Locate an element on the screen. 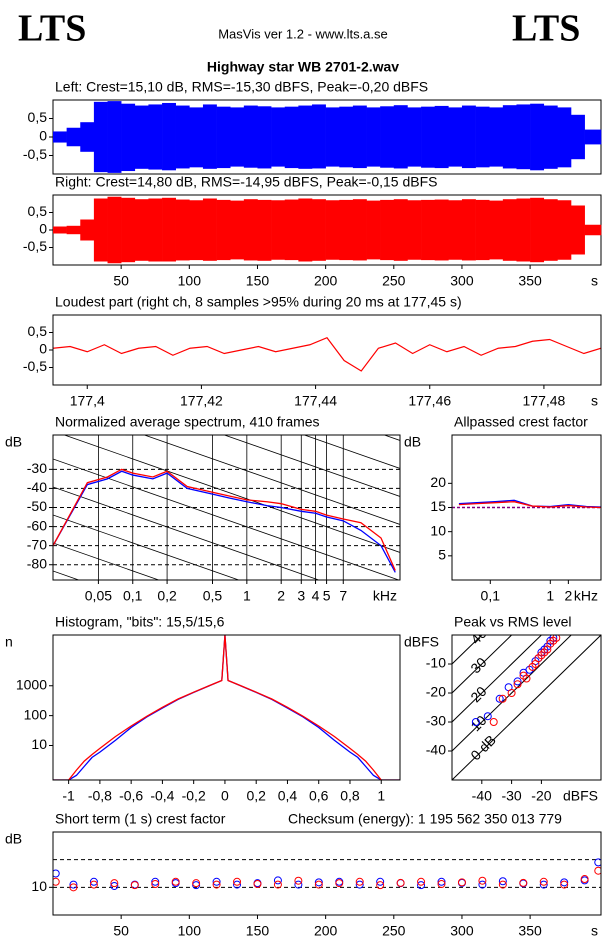 Image resolution: width=606 pixels, height=946 pixels. x-axis-label: kHz is located at coordinates (586, 596).